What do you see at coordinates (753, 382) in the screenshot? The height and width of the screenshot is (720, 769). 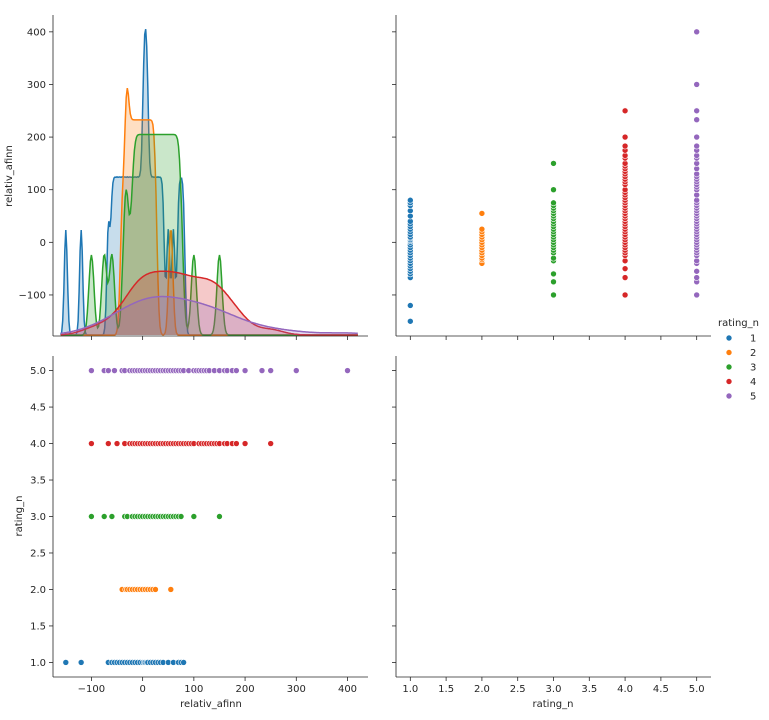 I see `legend-label-4: 4` at bounding box center [753, 382].